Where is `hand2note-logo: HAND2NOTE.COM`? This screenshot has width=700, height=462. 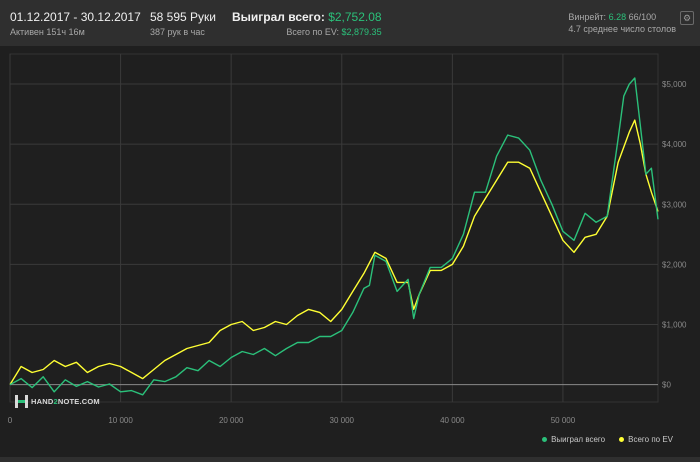 hand2note-logo: HAND2NOTE.COM is located at coordinates (57, 401).